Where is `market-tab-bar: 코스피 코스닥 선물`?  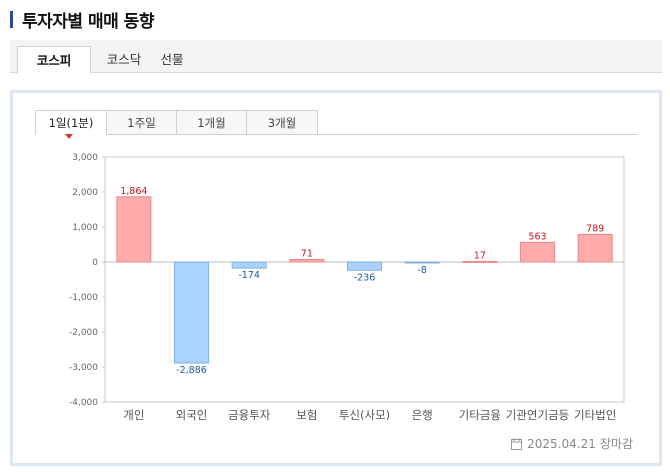 market-tab-bar: 코스피 코스닥 선물 is located at coordinates (336, 57).